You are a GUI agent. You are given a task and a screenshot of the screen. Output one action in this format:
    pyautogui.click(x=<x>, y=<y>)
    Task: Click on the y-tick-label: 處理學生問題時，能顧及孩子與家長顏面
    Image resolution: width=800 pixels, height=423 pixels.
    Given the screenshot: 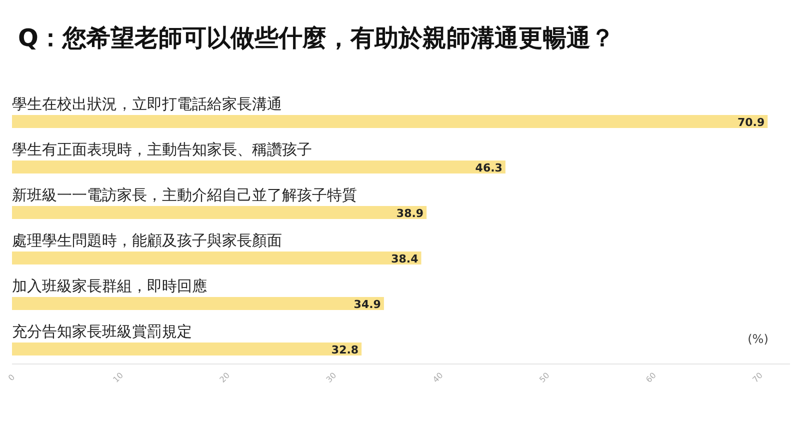 What is the action you would take?
    pyautogui.click(x=147, y=241)
    